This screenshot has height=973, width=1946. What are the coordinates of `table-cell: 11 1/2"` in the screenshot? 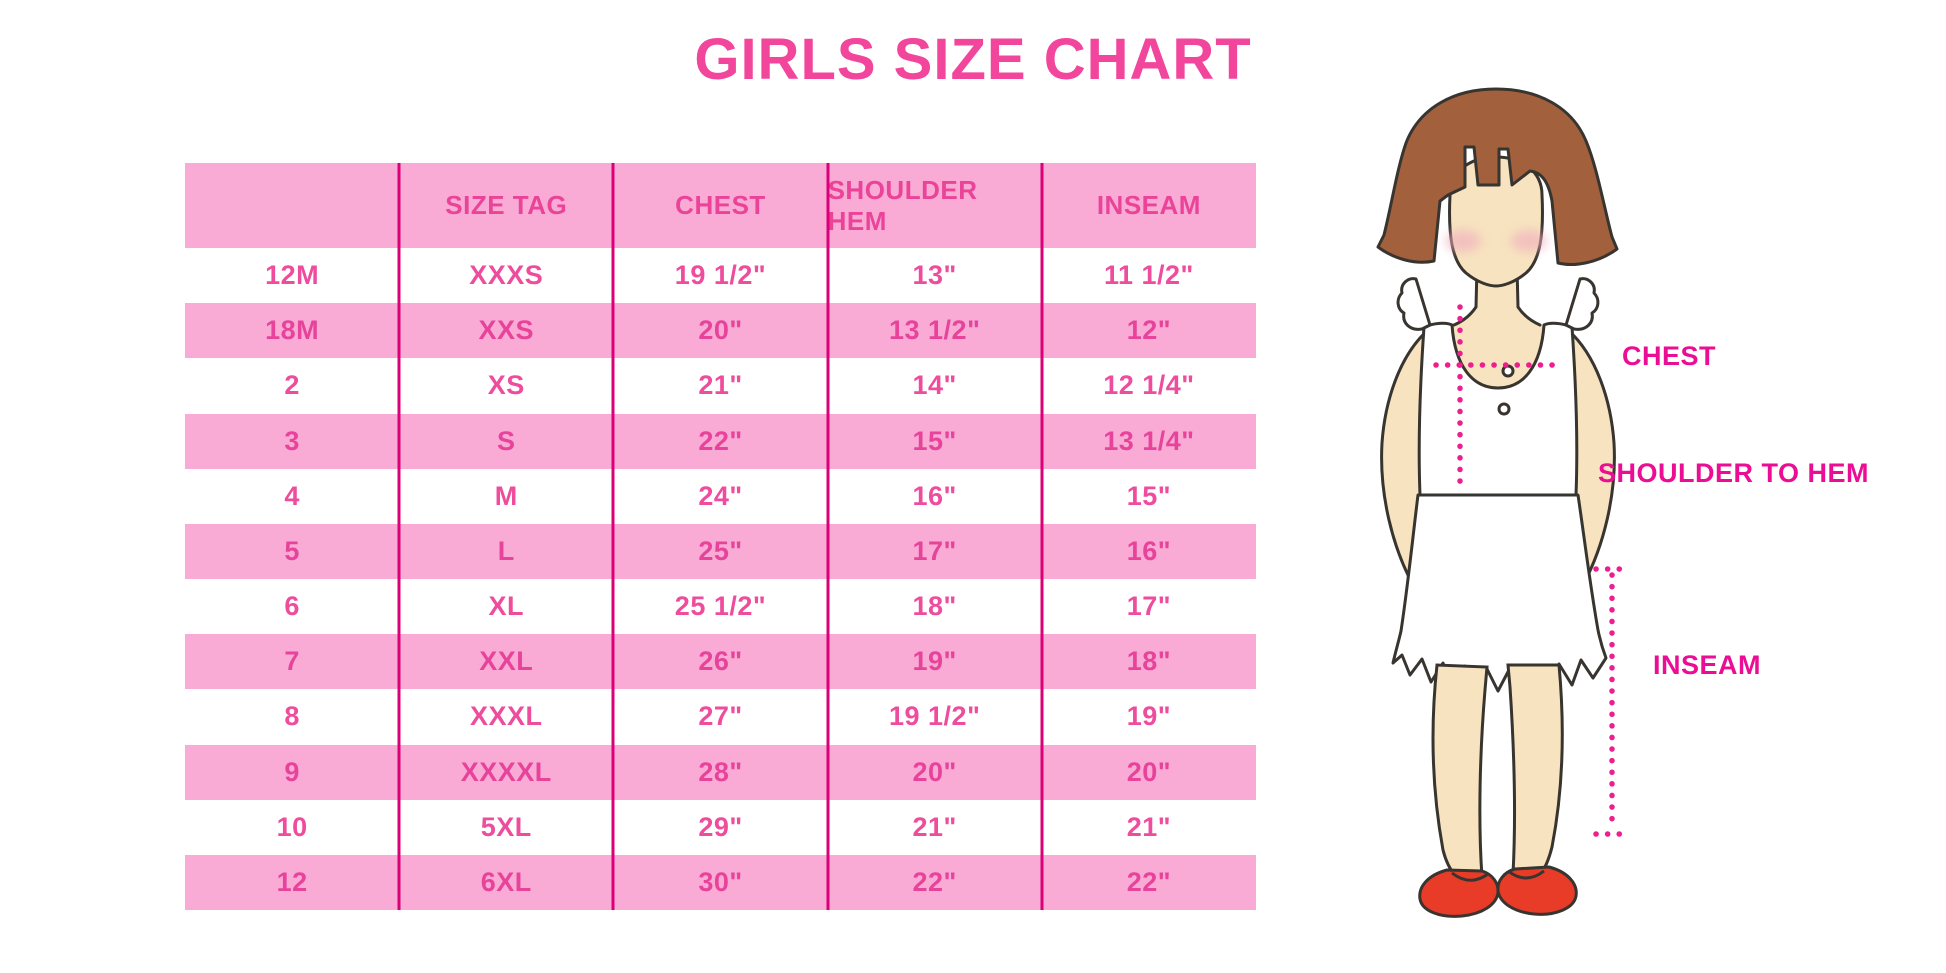 It's located at (1148, 276).